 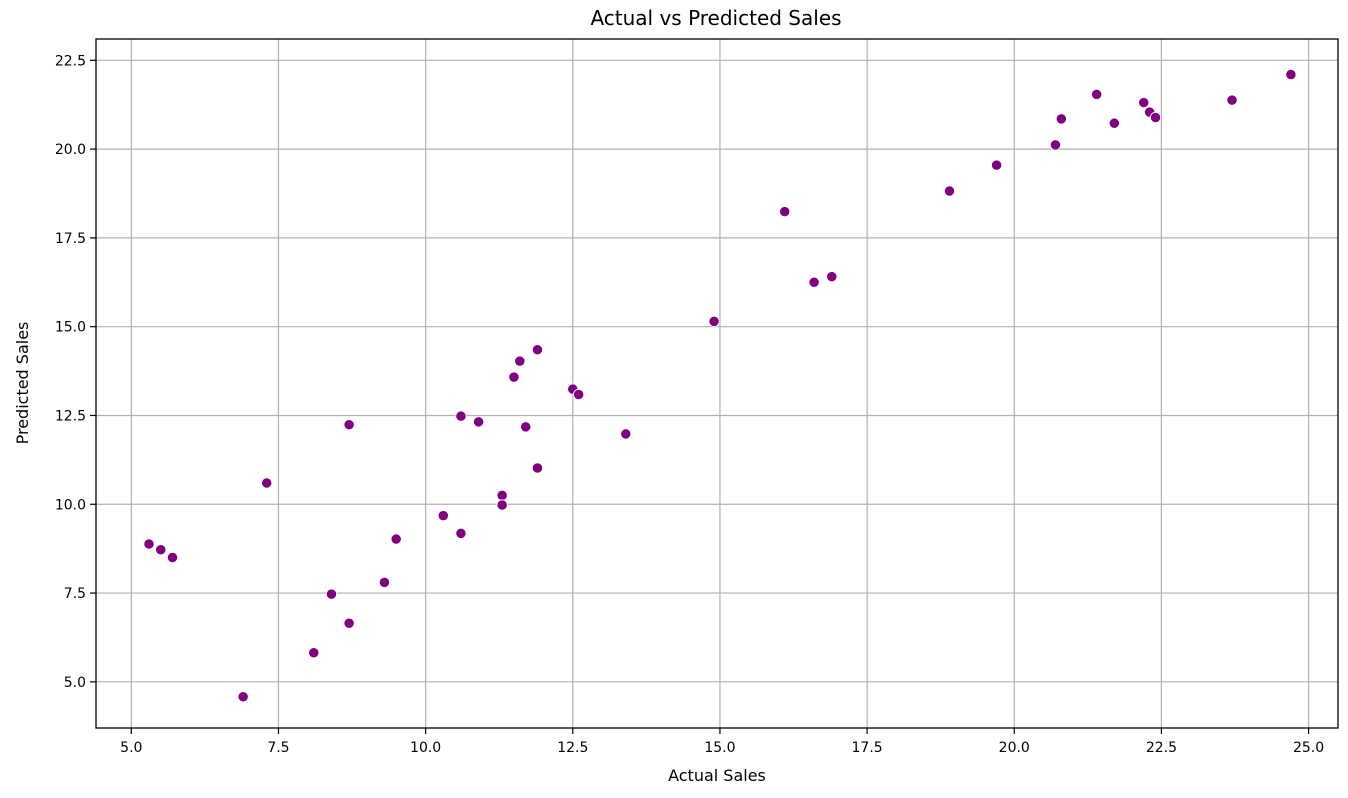 What do you see at coordinates (70, 150) in the screenshot?
I see `y-tick-label: 20.0` at bounding box center [70, 150].